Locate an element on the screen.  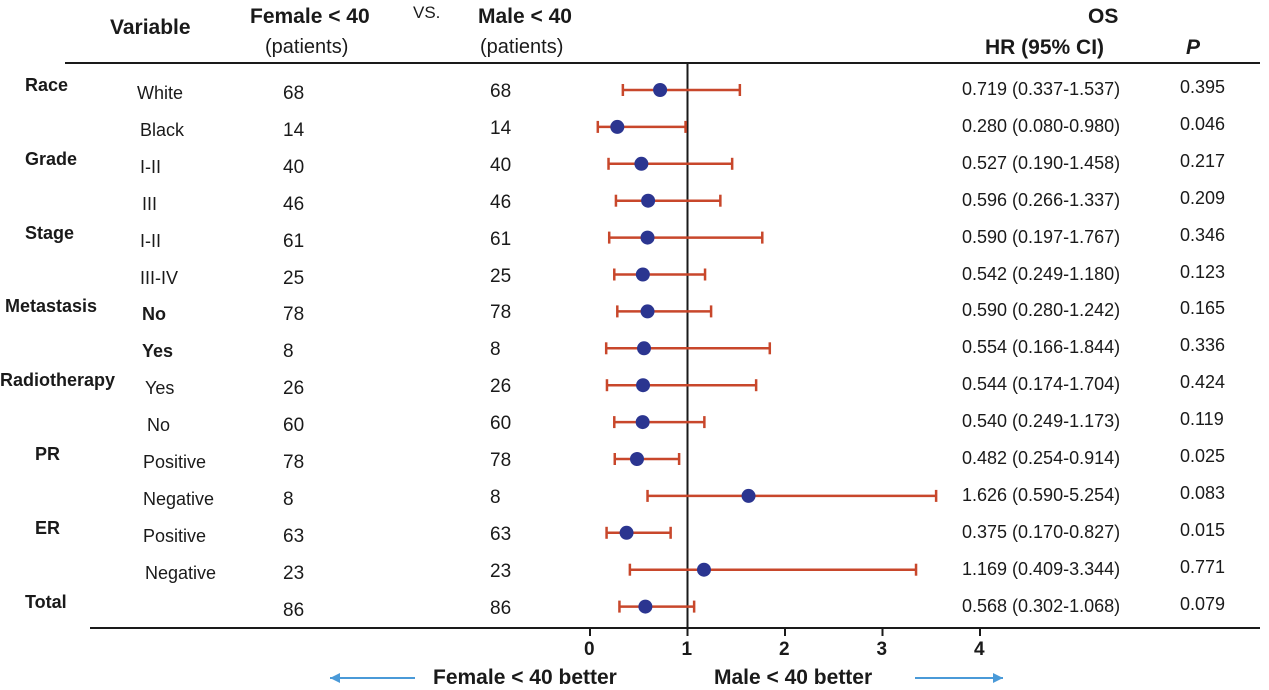
p-value: 0.346 is located at coordinates (1203, 234).